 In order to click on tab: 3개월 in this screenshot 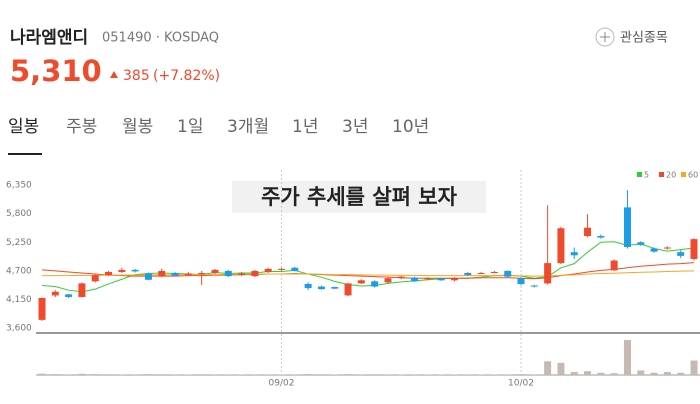, I will do `click(248, 127)`.